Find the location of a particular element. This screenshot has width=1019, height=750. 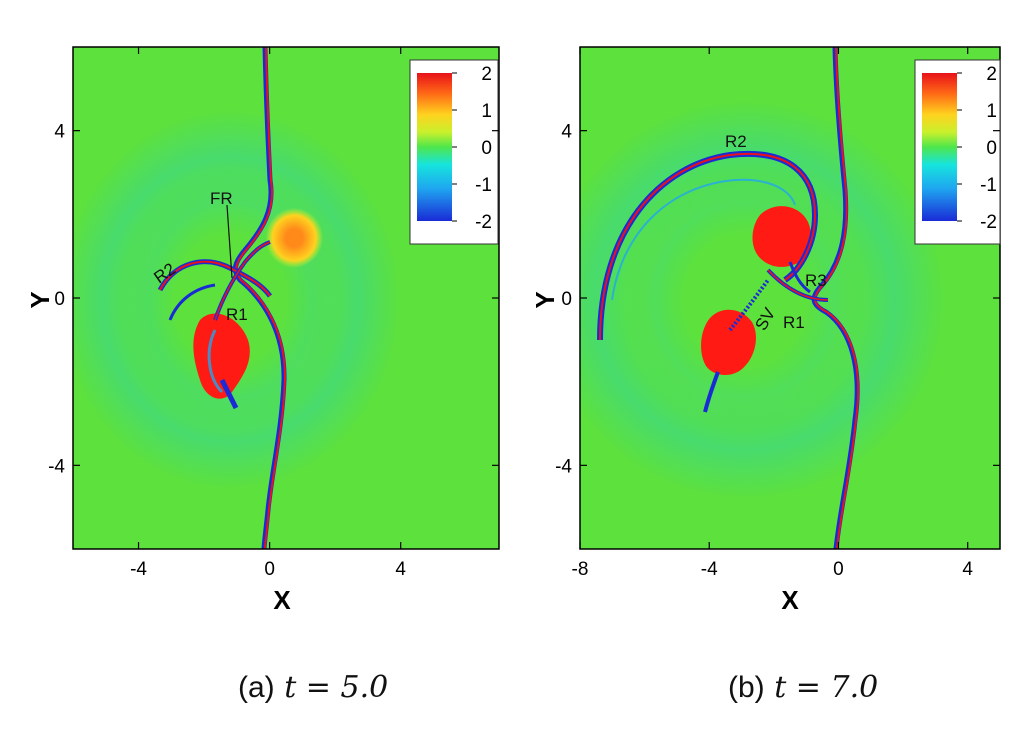

annotation-r1-b: R1 is located at coordinates (794, 322).